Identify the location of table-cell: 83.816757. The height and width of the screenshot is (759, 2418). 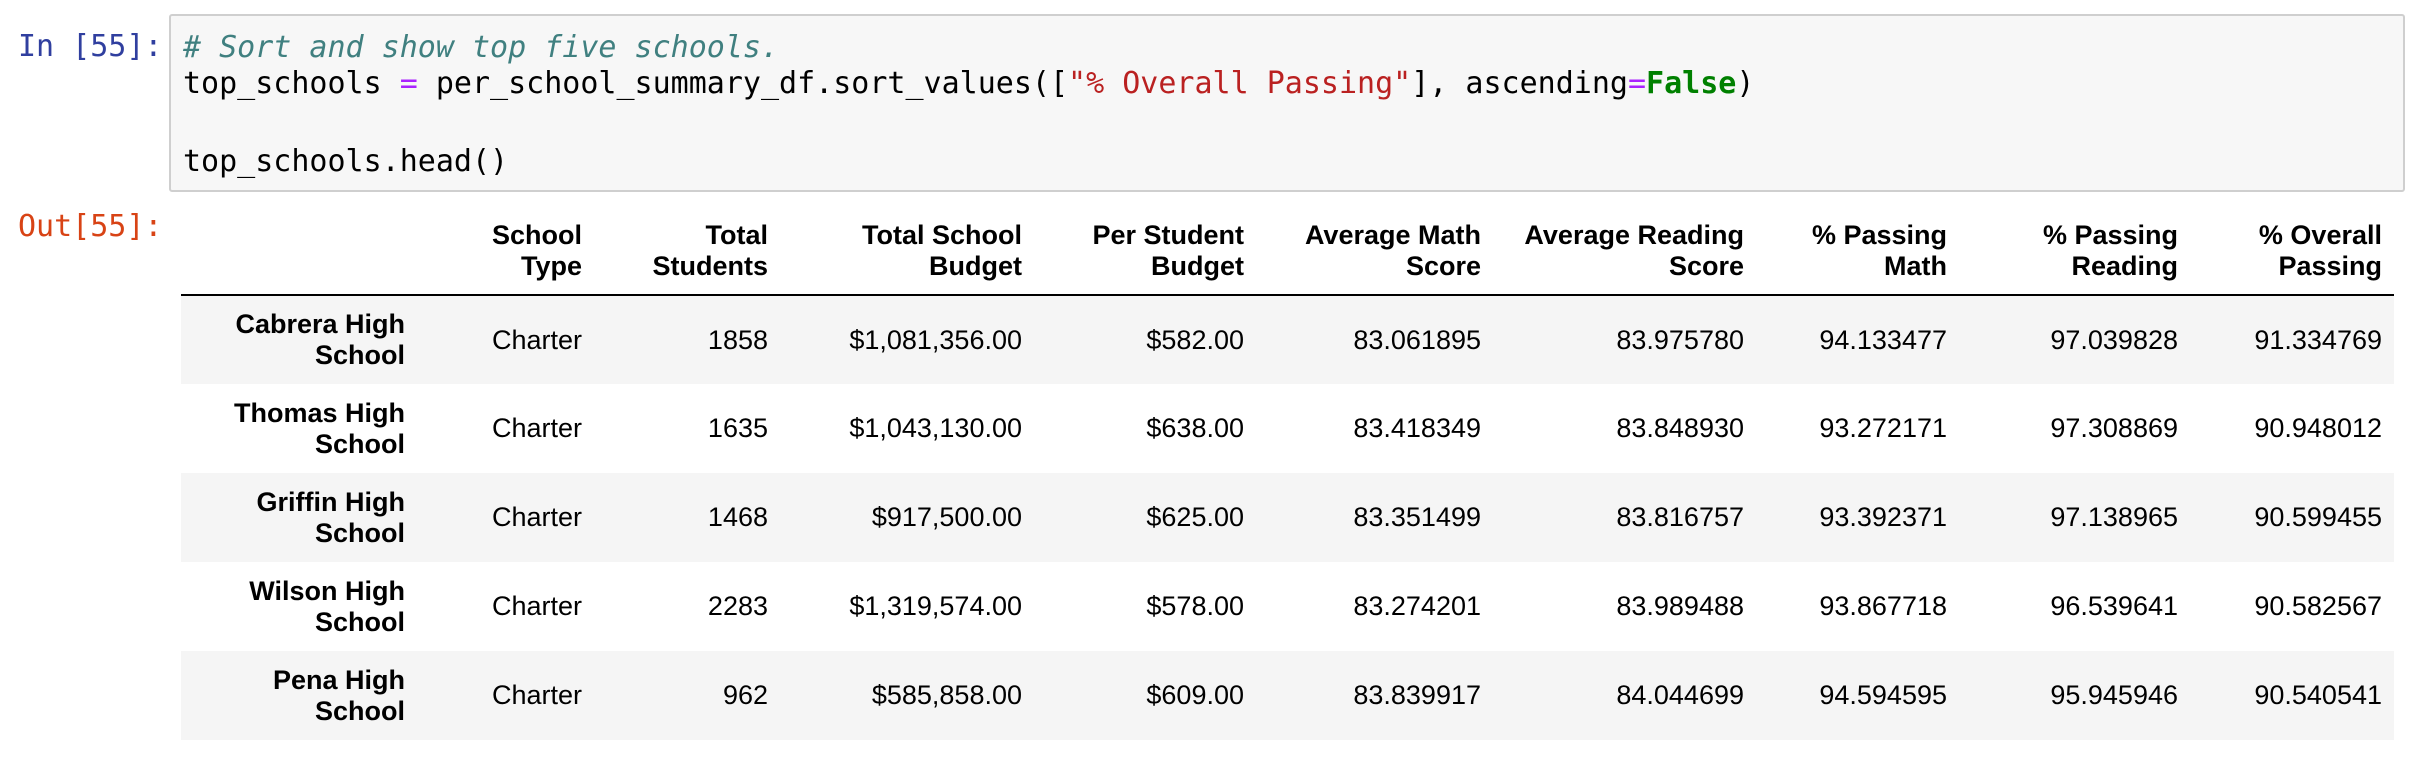
(1680, 517).